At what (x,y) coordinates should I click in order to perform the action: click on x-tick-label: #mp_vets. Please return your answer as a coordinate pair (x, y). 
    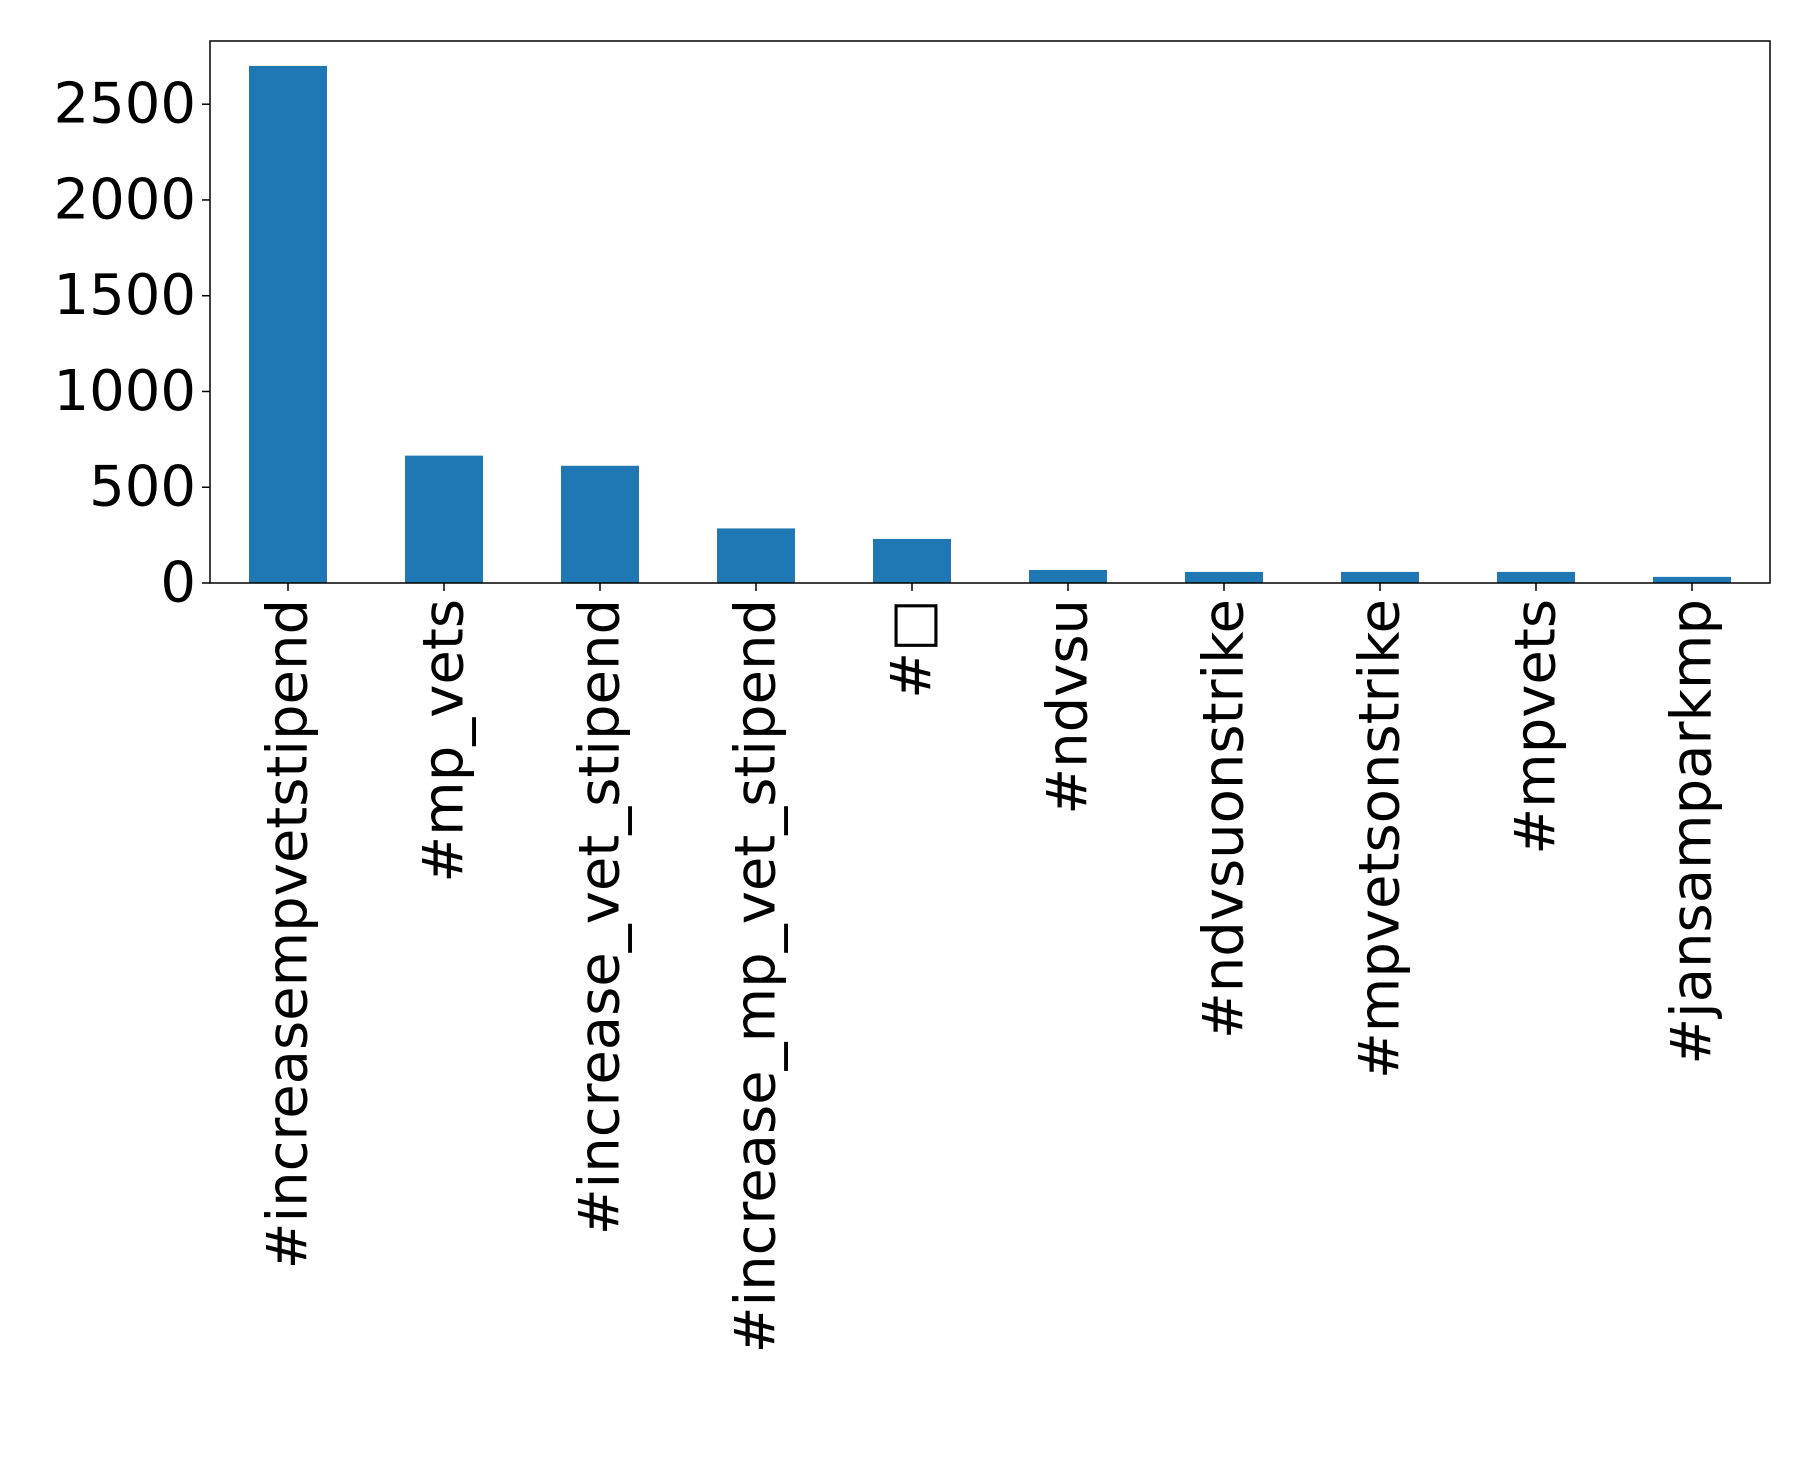
    Looking at the image, I should click on (444, 741).